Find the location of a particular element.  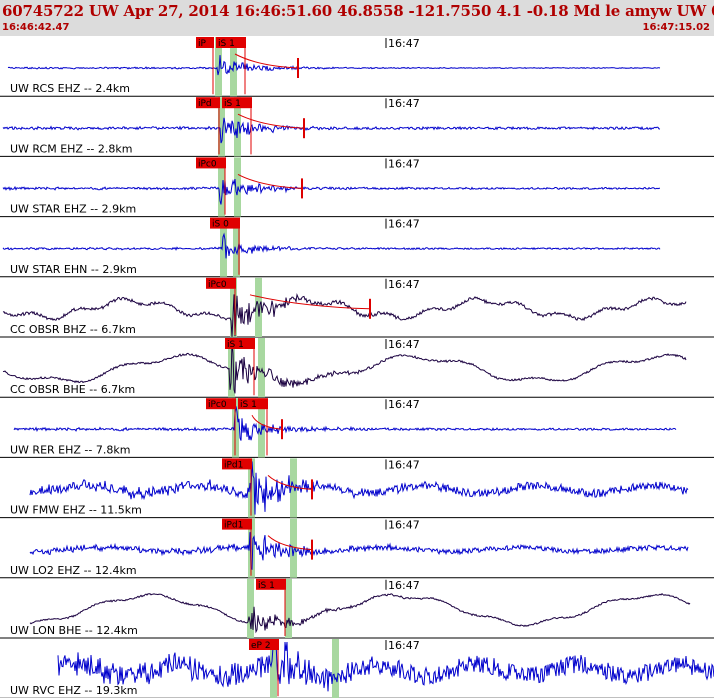

channel-label: UW STAR EHN -- 2.9km is located at coordinates (73, 269).